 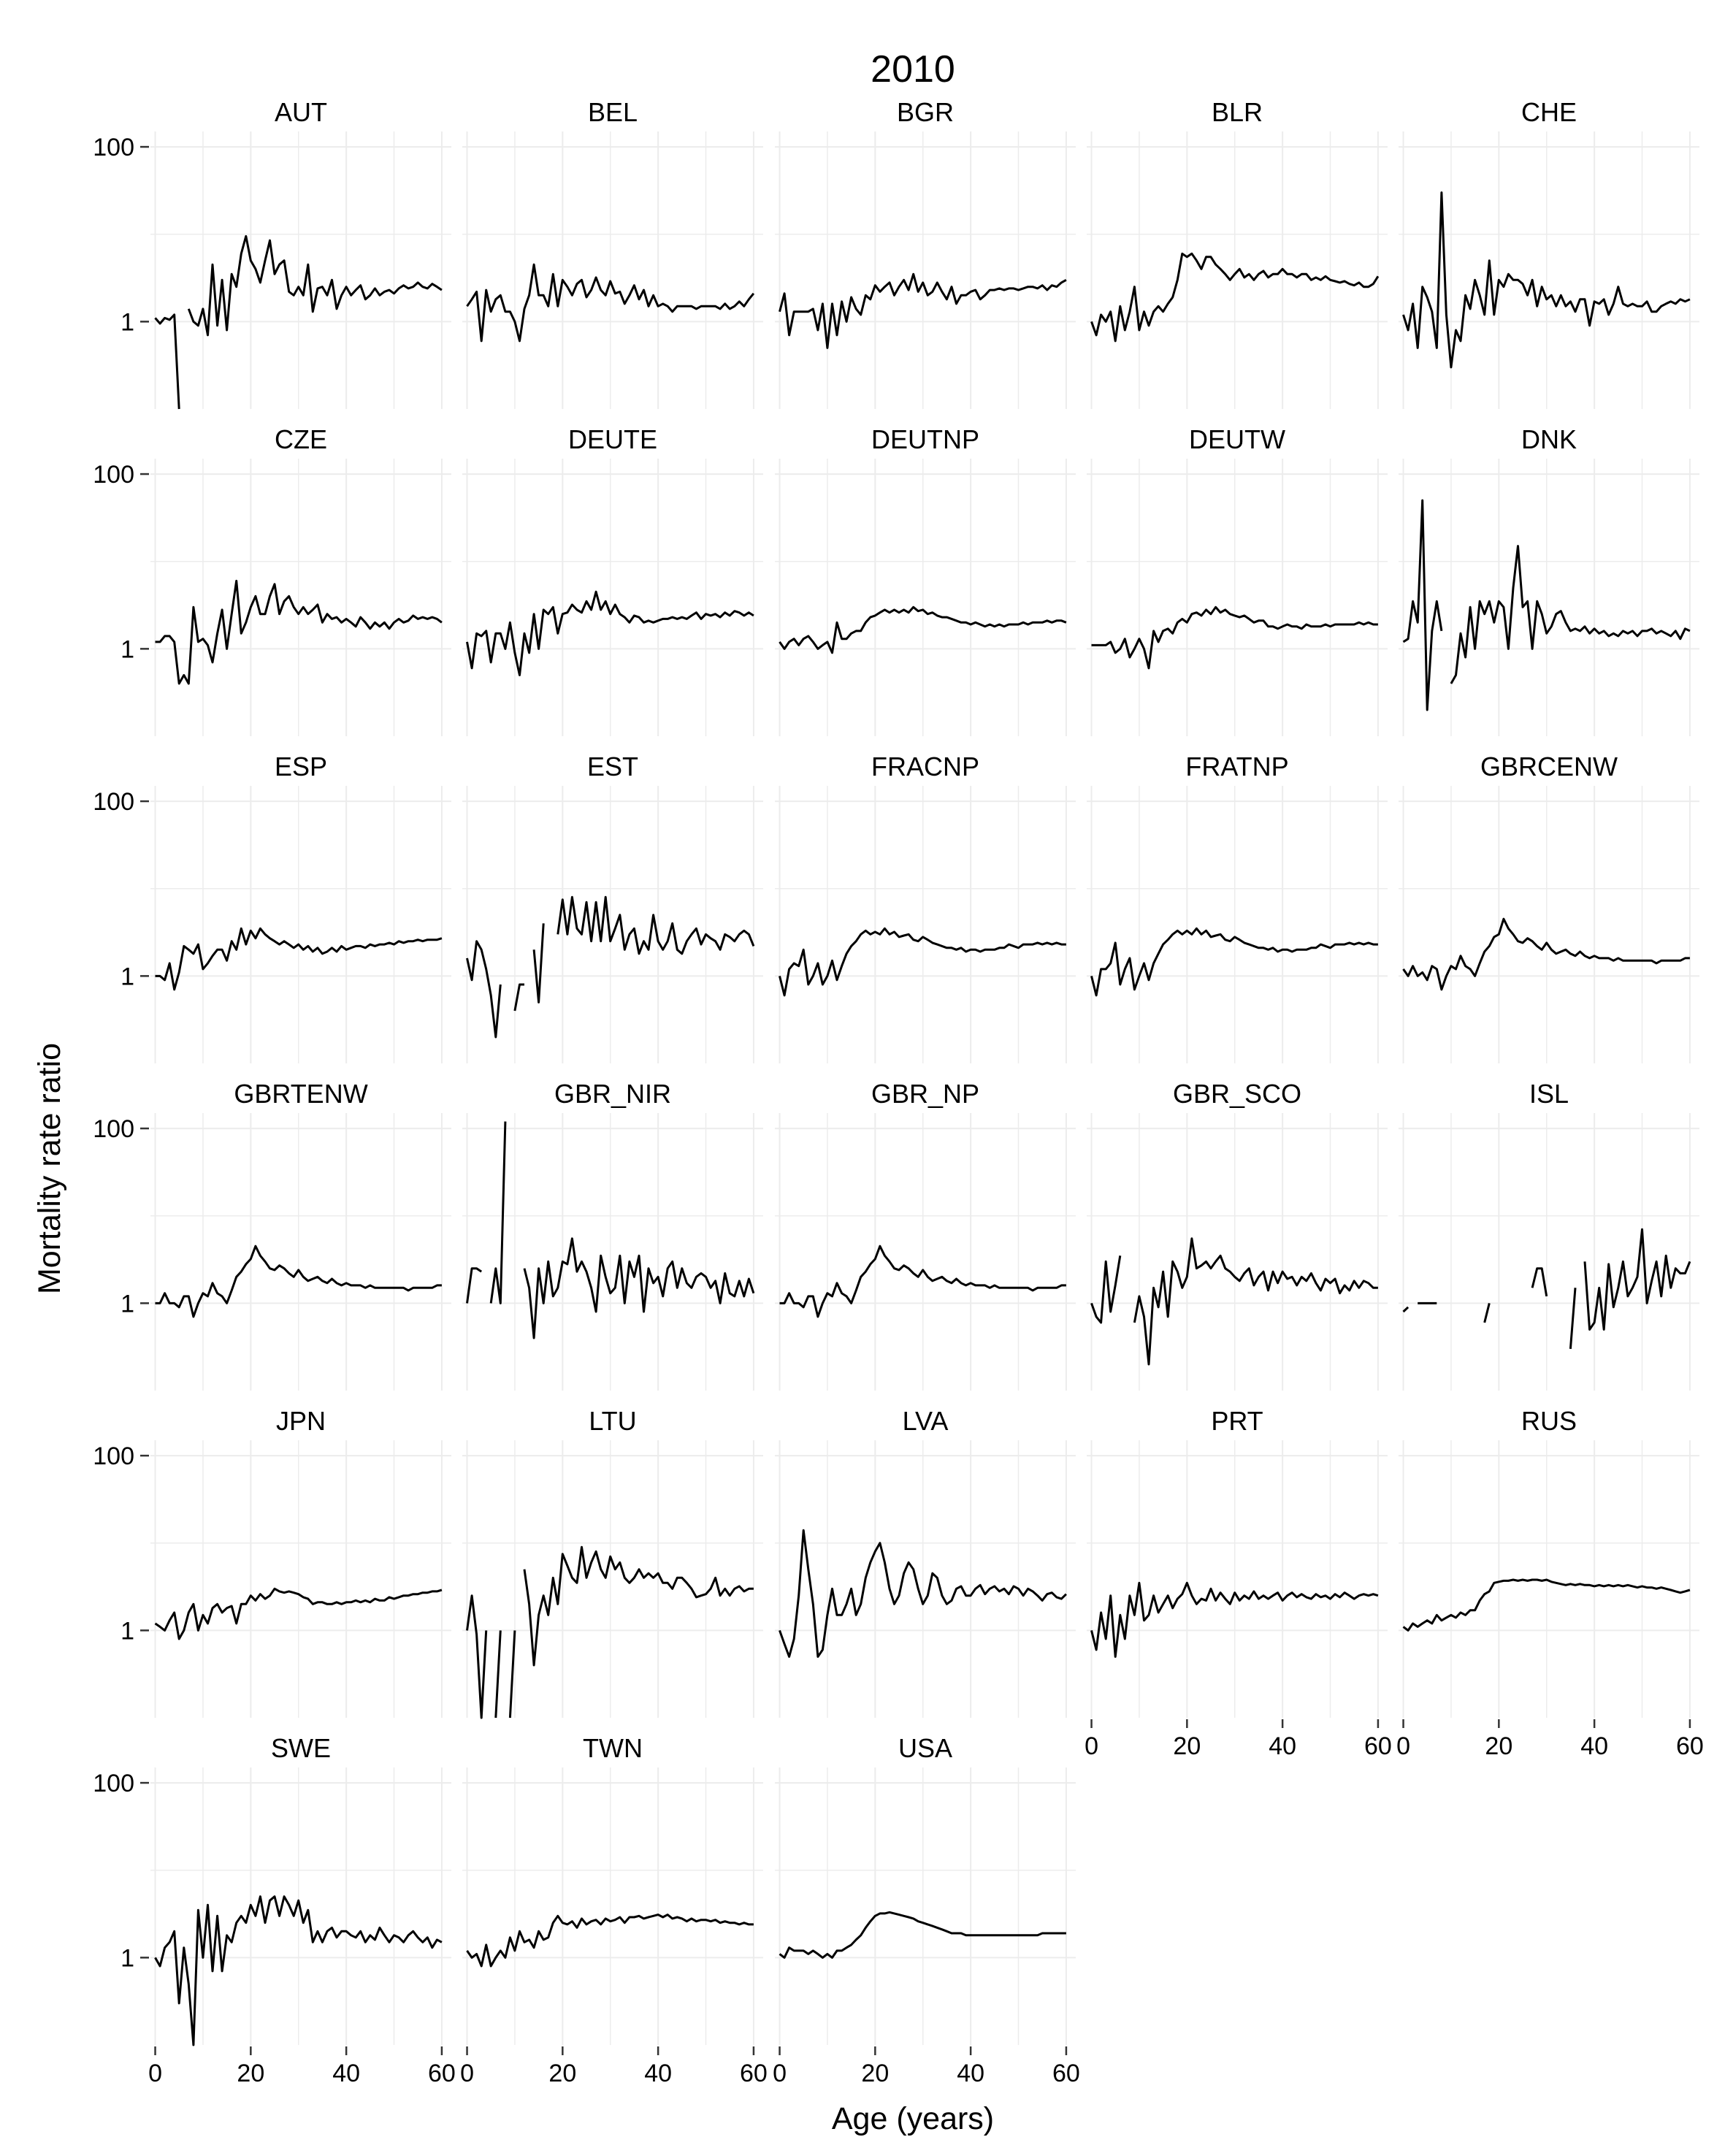 I want to click on panel-label: GBRTENW, so click(x=300, y=1094).